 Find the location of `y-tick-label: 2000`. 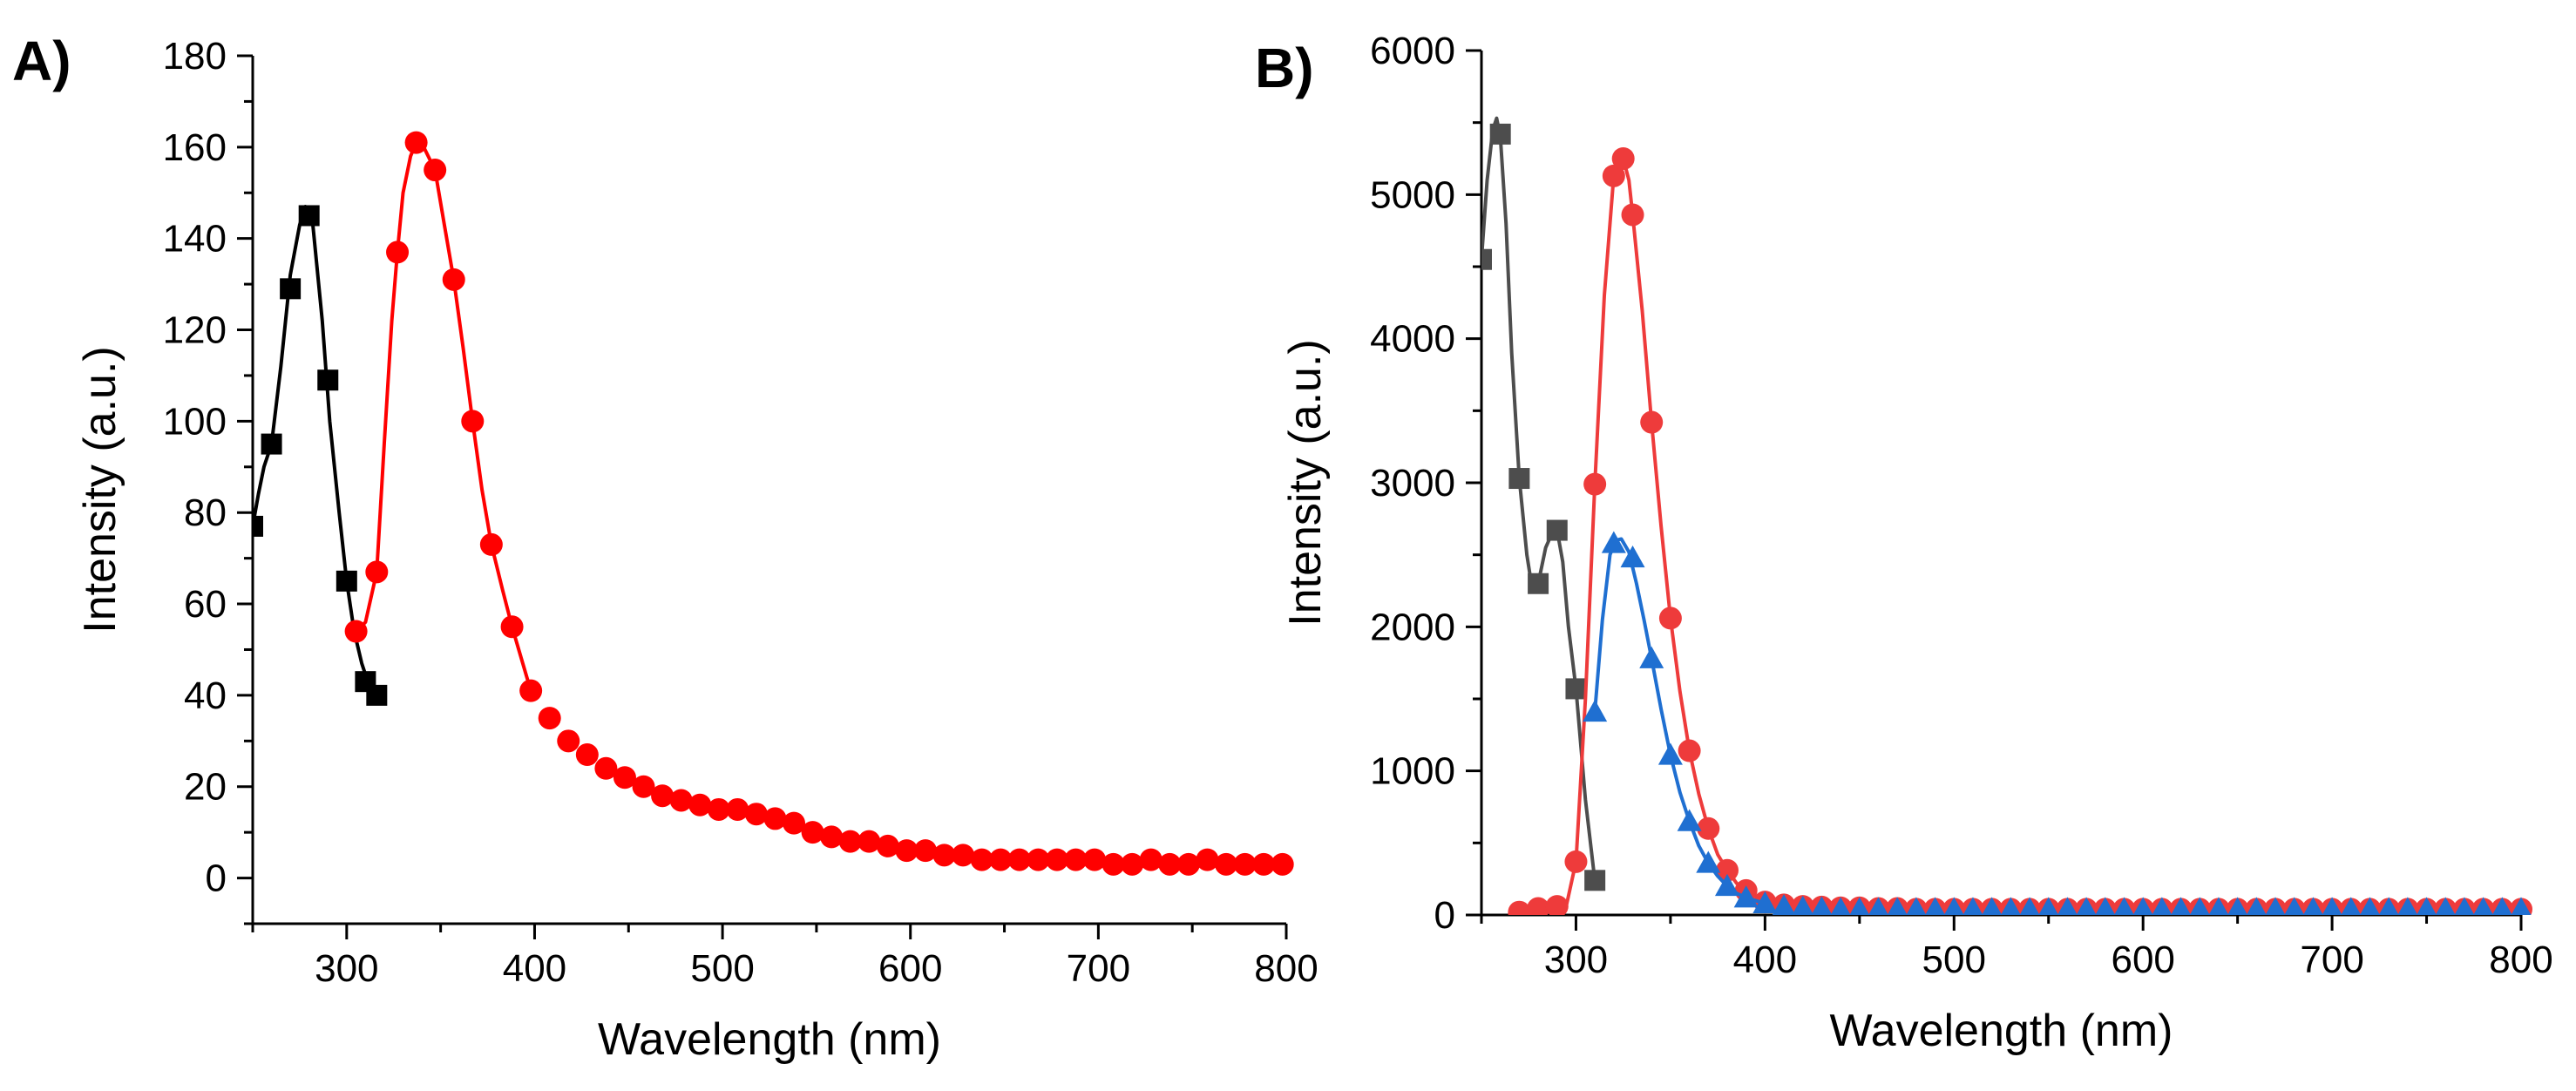

y-tick-label: 2000 is located at coordinates (1413, 627).